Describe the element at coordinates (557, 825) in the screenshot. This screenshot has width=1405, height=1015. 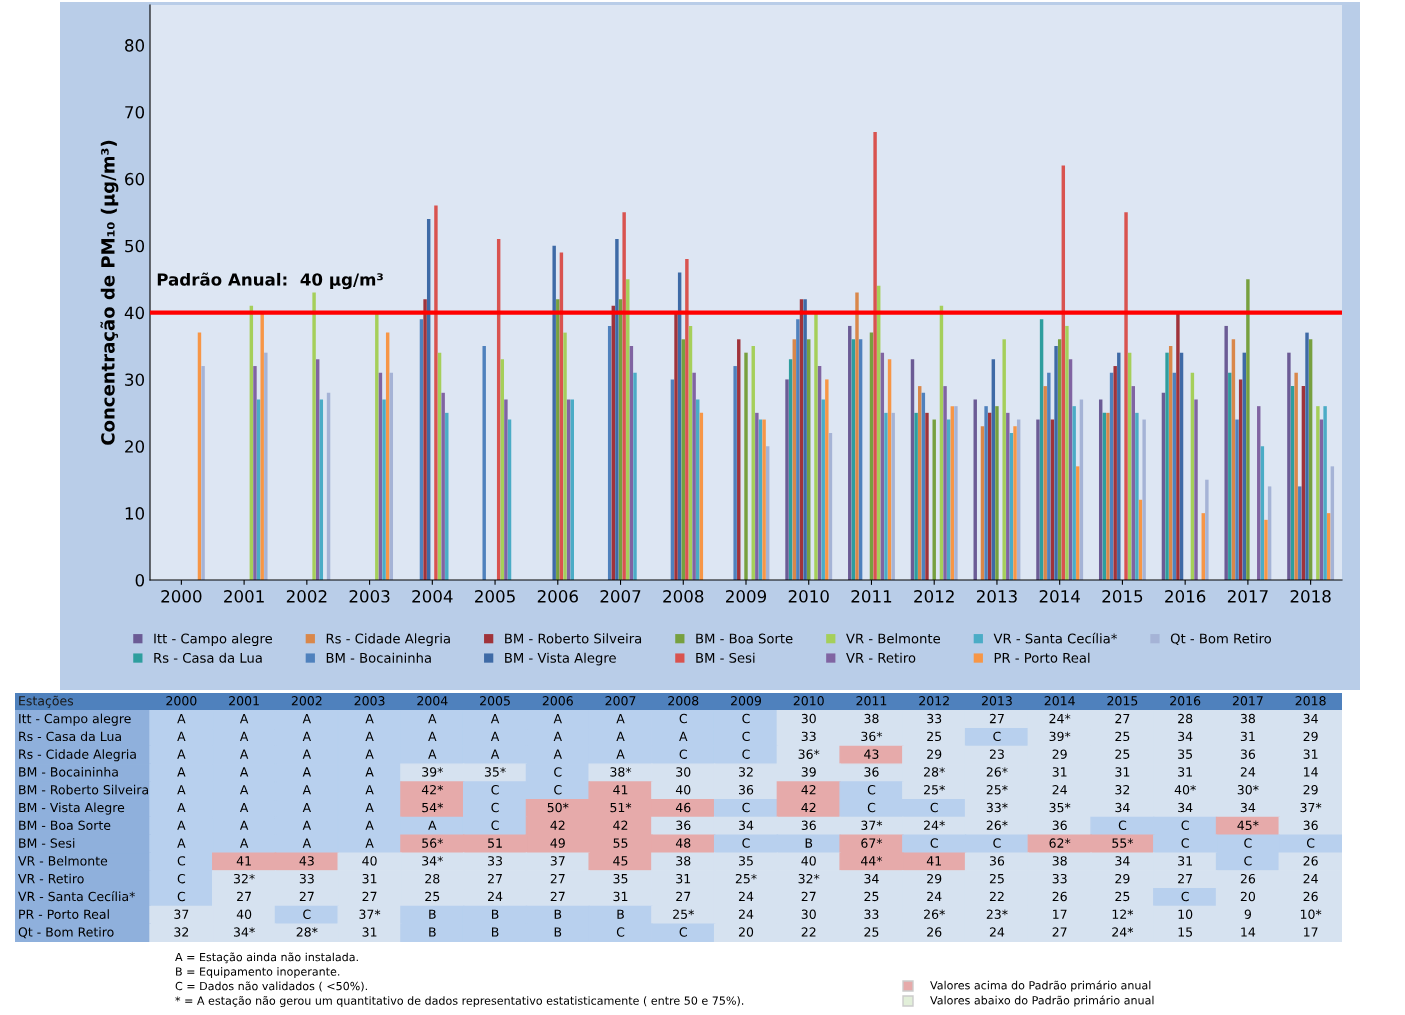
I see `data-label: 42` at that location.